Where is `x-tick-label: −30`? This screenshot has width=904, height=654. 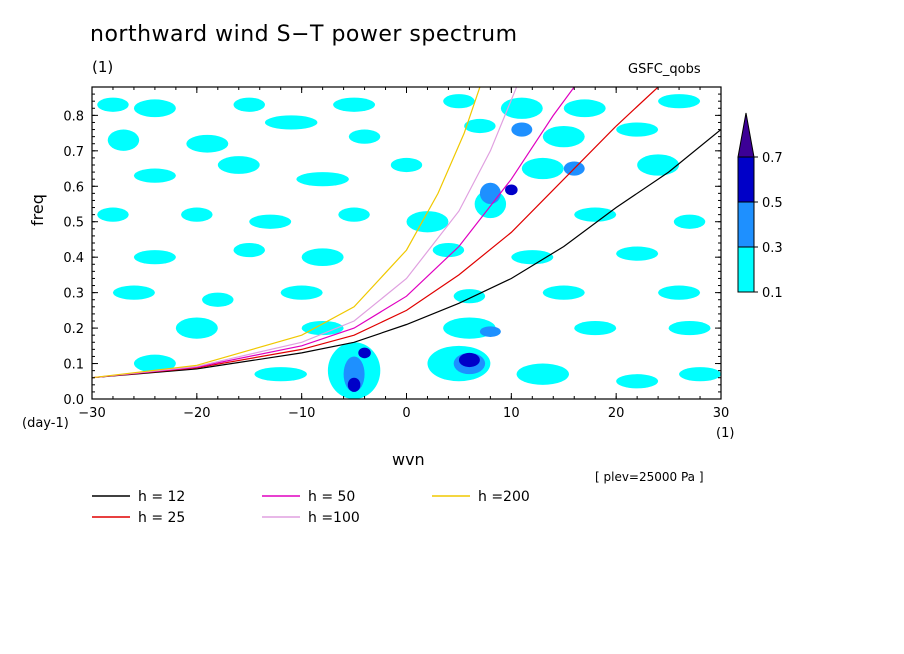 x-tick-label: −30 is located at coordinates (91, 413).